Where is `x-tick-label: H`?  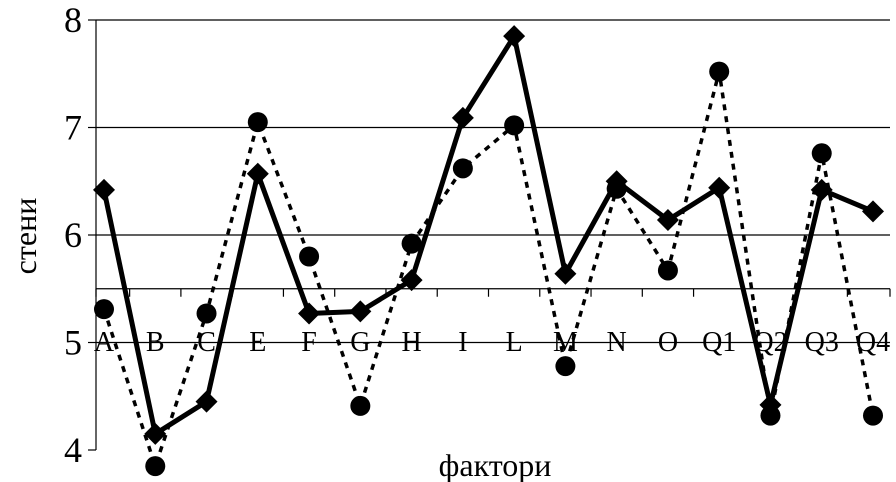
x-tick-label: H is located at coordinates (411, 342).